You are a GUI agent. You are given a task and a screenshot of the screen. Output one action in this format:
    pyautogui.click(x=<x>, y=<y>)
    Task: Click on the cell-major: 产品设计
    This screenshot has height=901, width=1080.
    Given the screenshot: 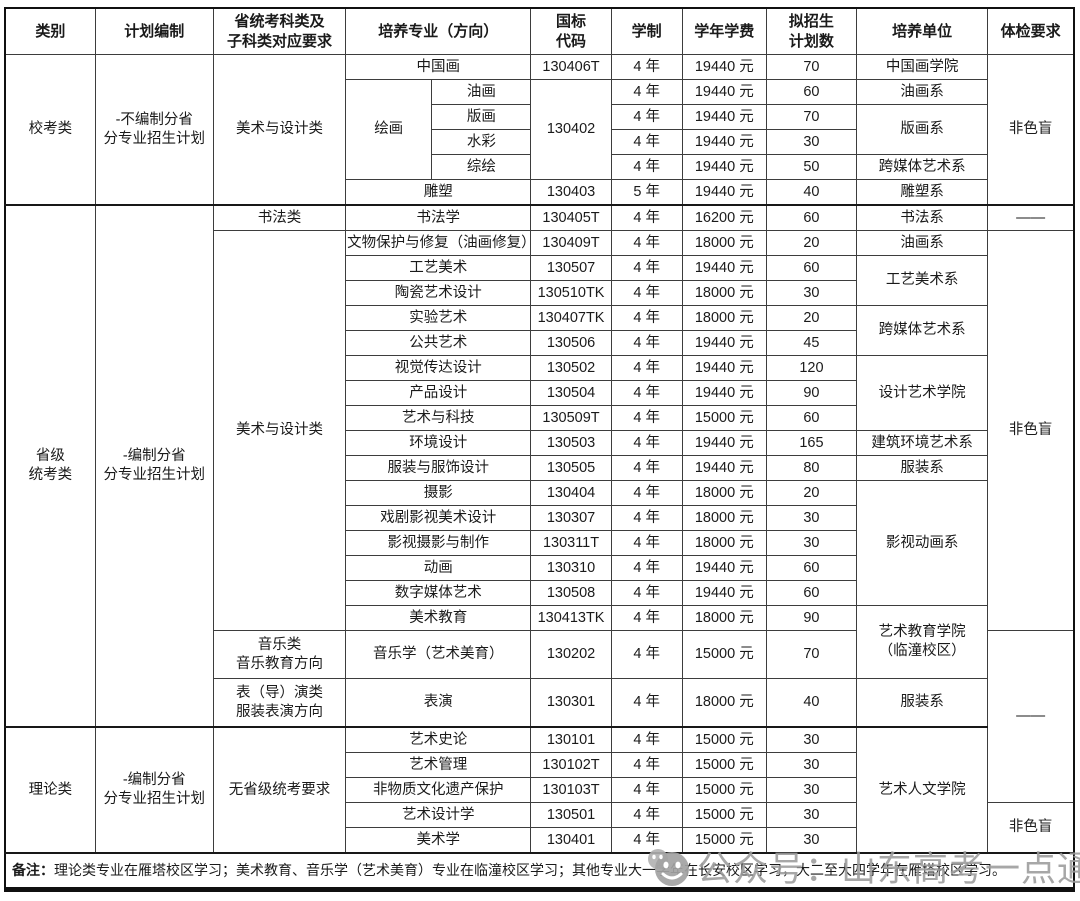 What is the action you would take?
    pyautogui.click(x=438, y=393)
    